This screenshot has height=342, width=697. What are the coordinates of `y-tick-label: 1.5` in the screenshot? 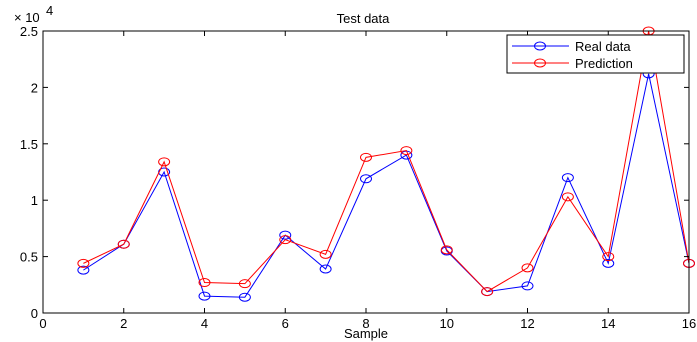 It's located at (29, 144).